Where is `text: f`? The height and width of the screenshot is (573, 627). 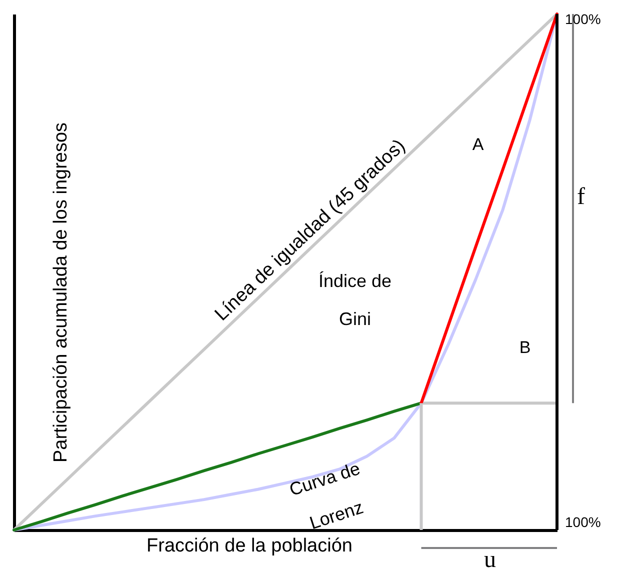 text: f is located at coordinates (581, 197).